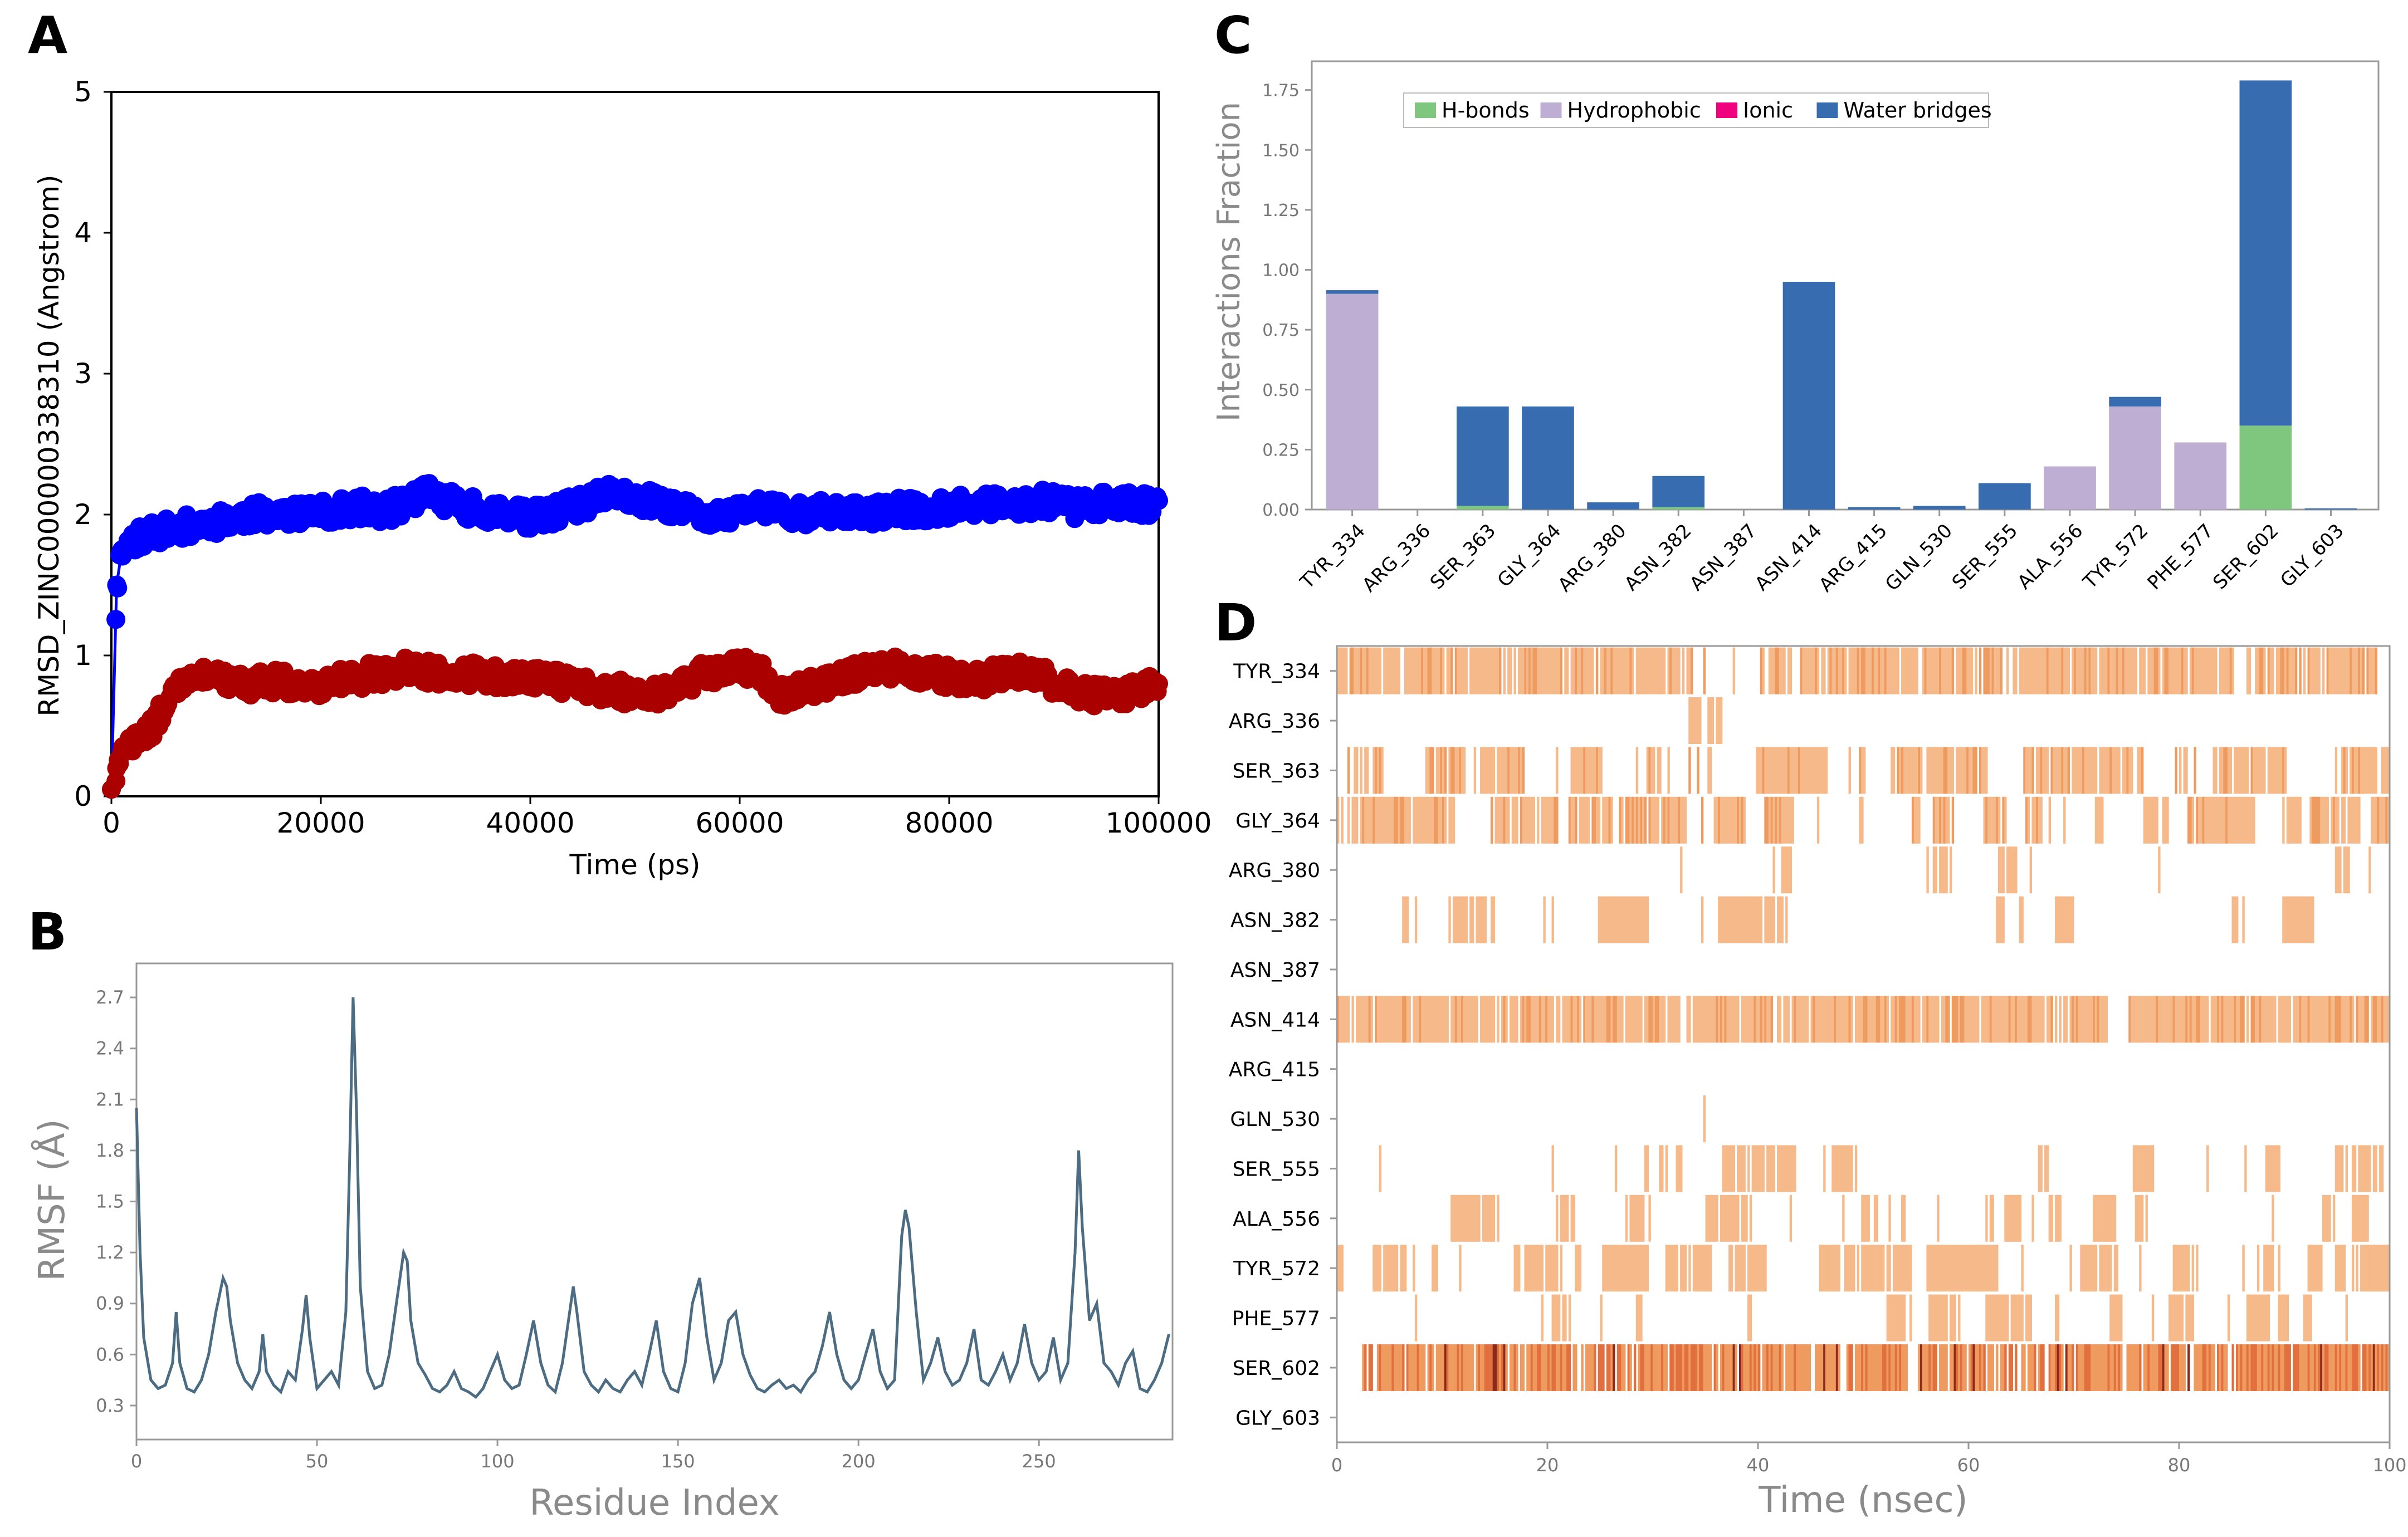 The image size is (2408, 1537). I want to click on timeline-x-tick-label: 100, so click(2389, 1465).